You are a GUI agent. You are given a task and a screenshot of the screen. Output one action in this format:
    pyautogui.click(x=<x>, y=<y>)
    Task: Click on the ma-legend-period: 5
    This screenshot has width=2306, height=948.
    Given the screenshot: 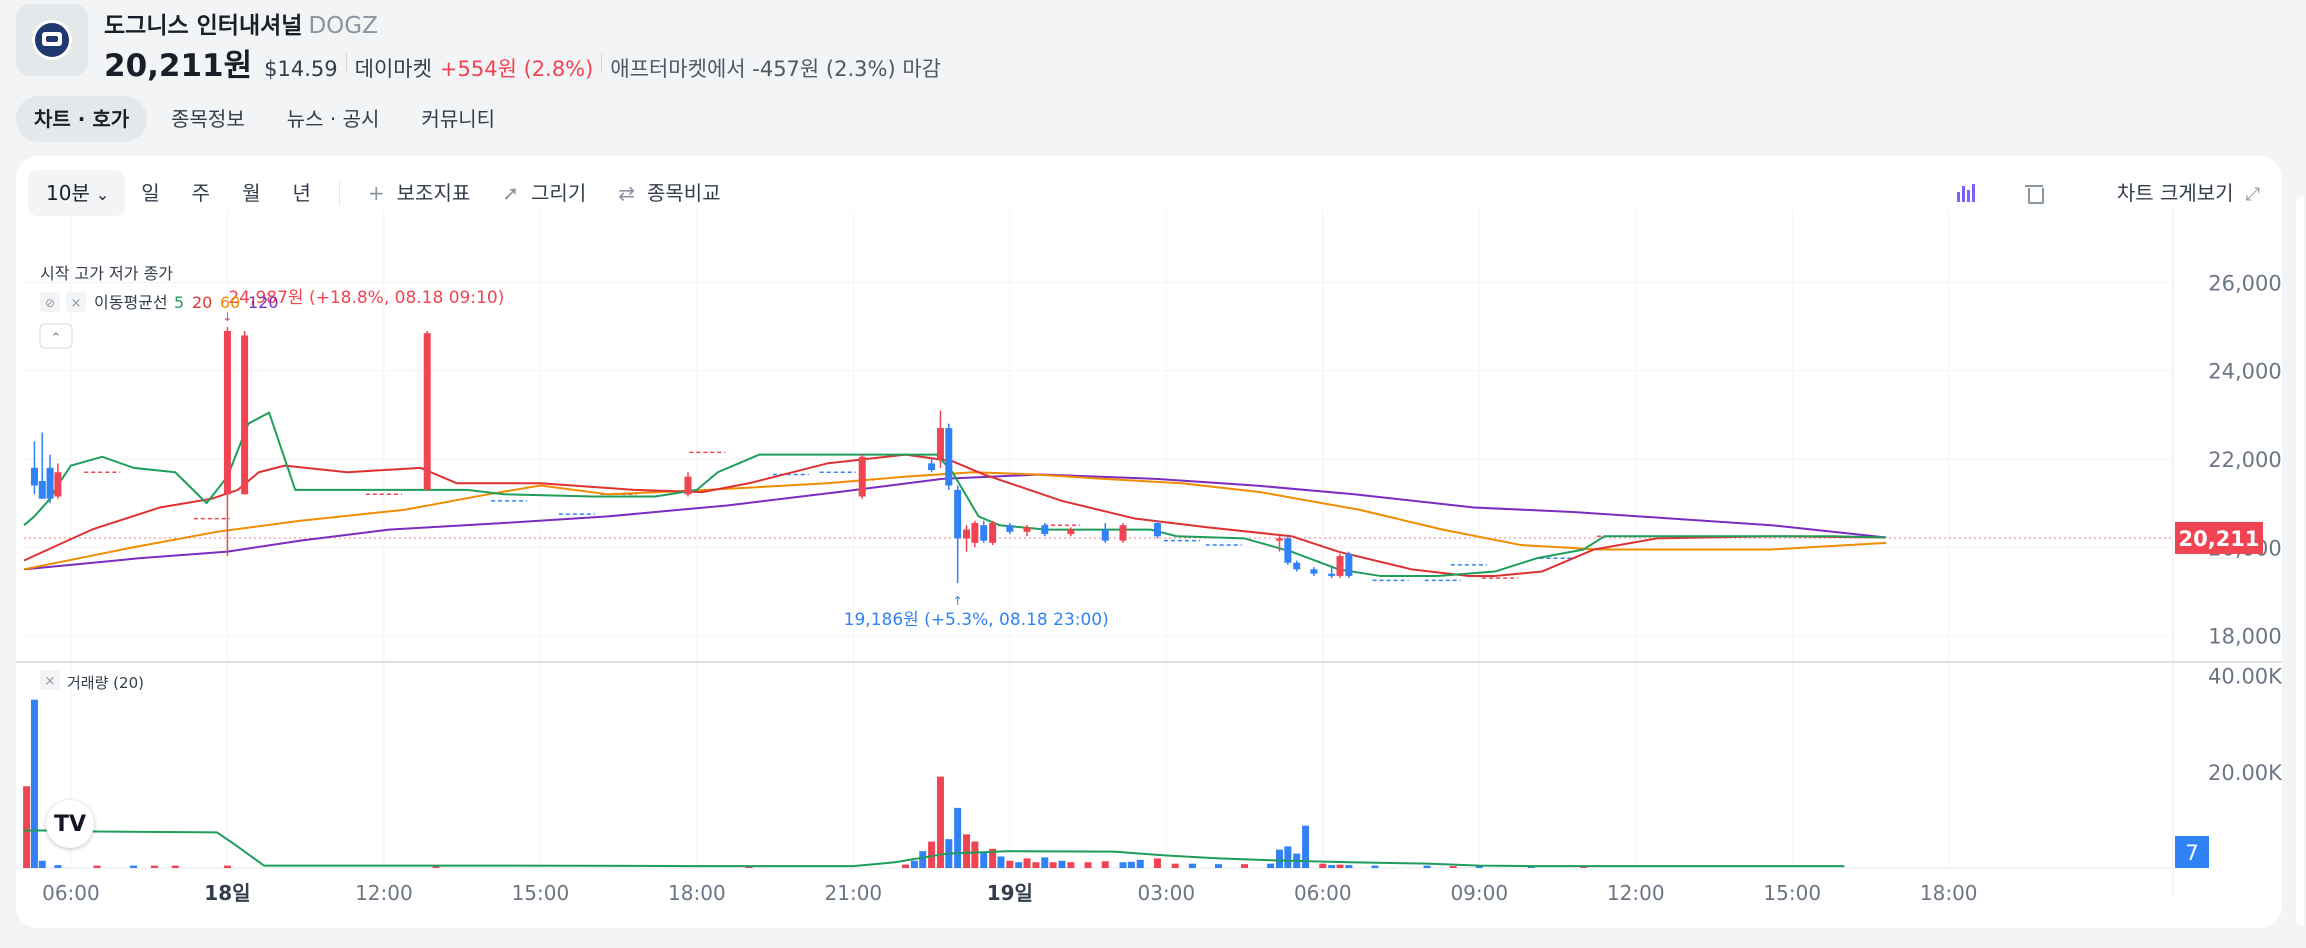 What is the action you would take?
    pyautogui.click(x=179, y=302)
    